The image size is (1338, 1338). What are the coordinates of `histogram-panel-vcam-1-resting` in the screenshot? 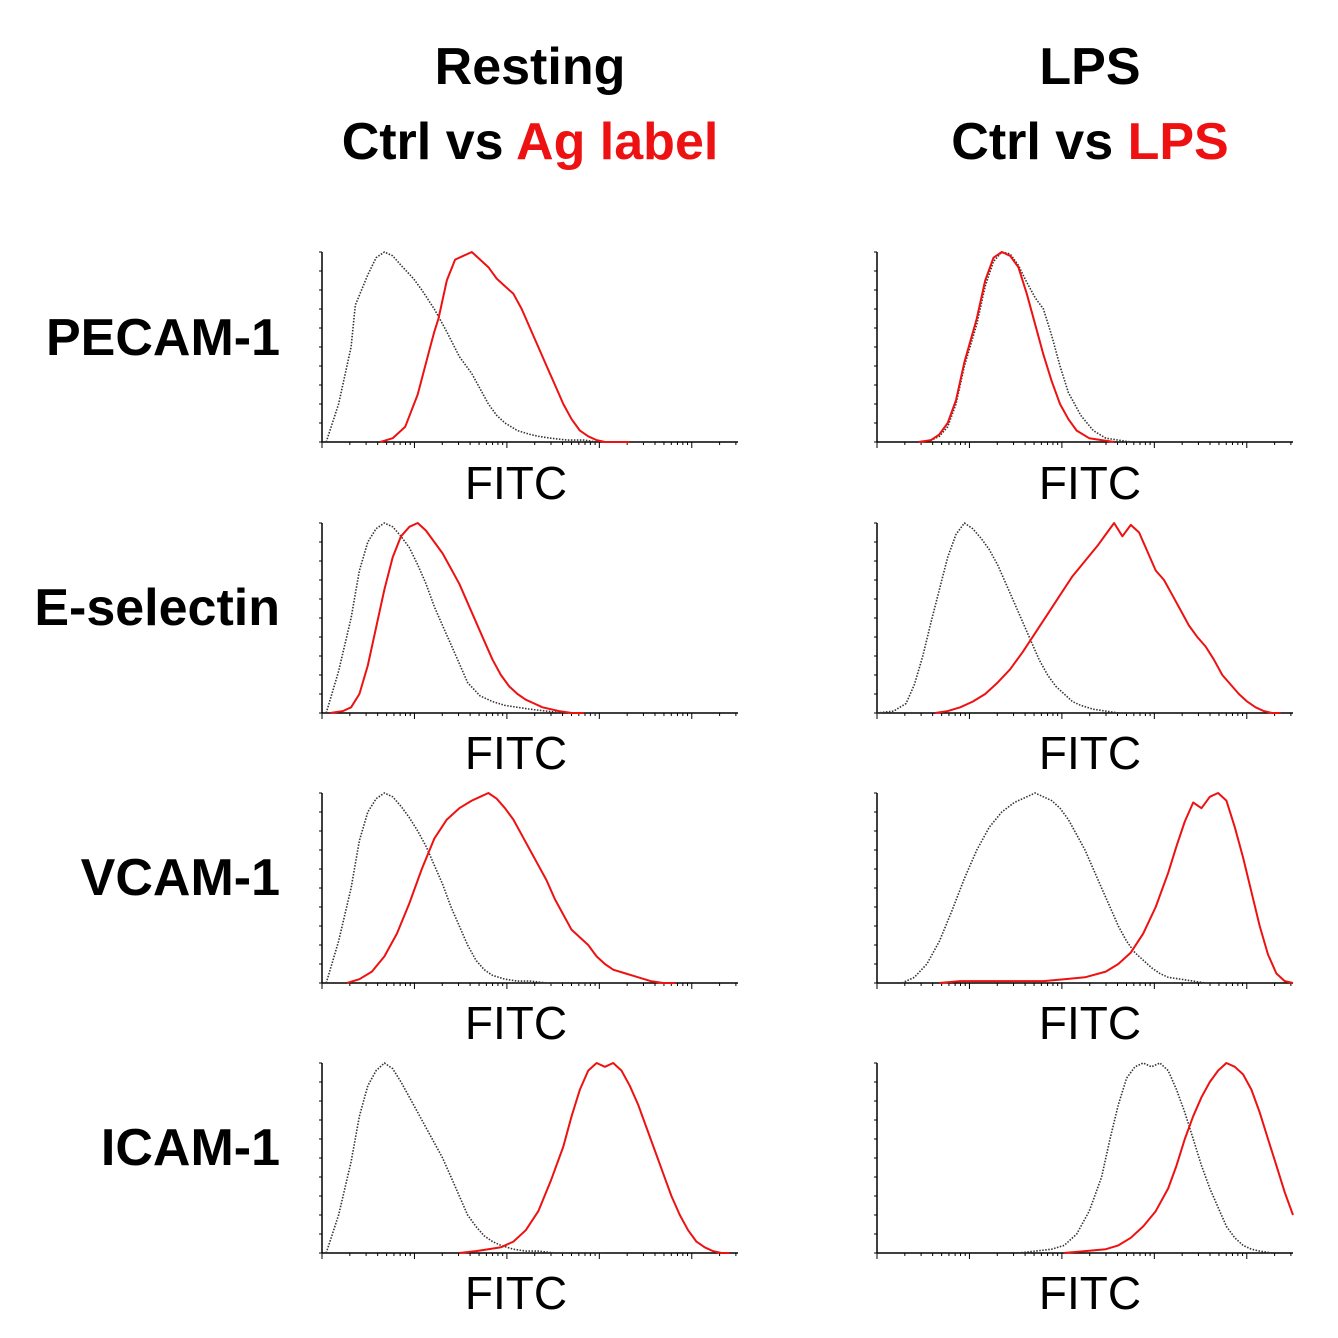 It's located at (528, 890).